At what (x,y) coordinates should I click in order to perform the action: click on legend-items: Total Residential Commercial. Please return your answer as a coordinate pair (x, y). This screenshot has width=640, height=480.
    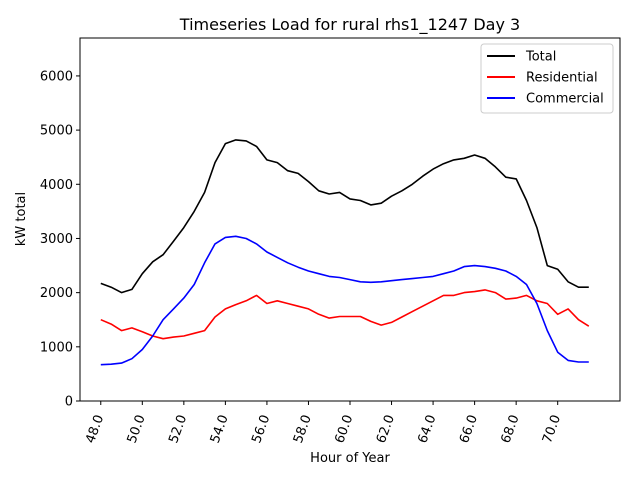
    Looking at the image, I should click on (545, 78).